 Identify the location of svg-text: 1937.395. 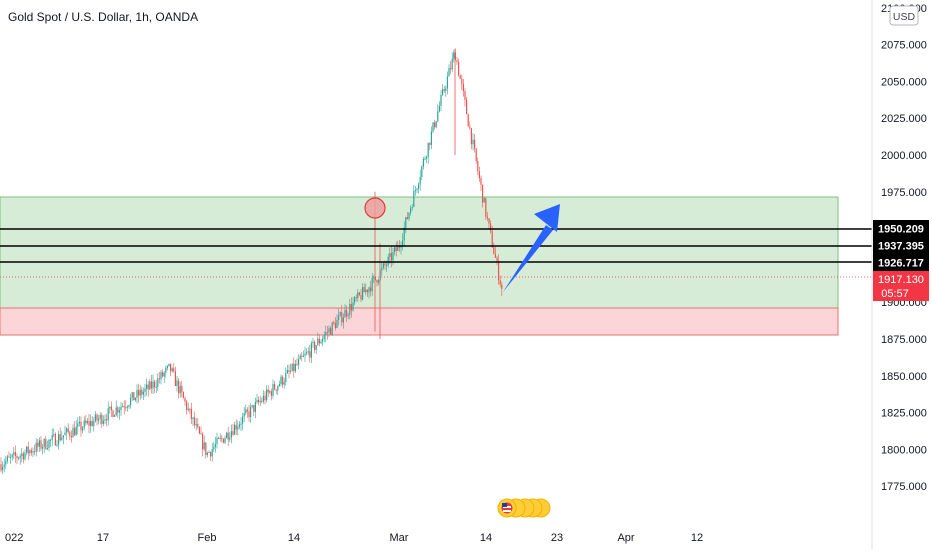
(901, 247).